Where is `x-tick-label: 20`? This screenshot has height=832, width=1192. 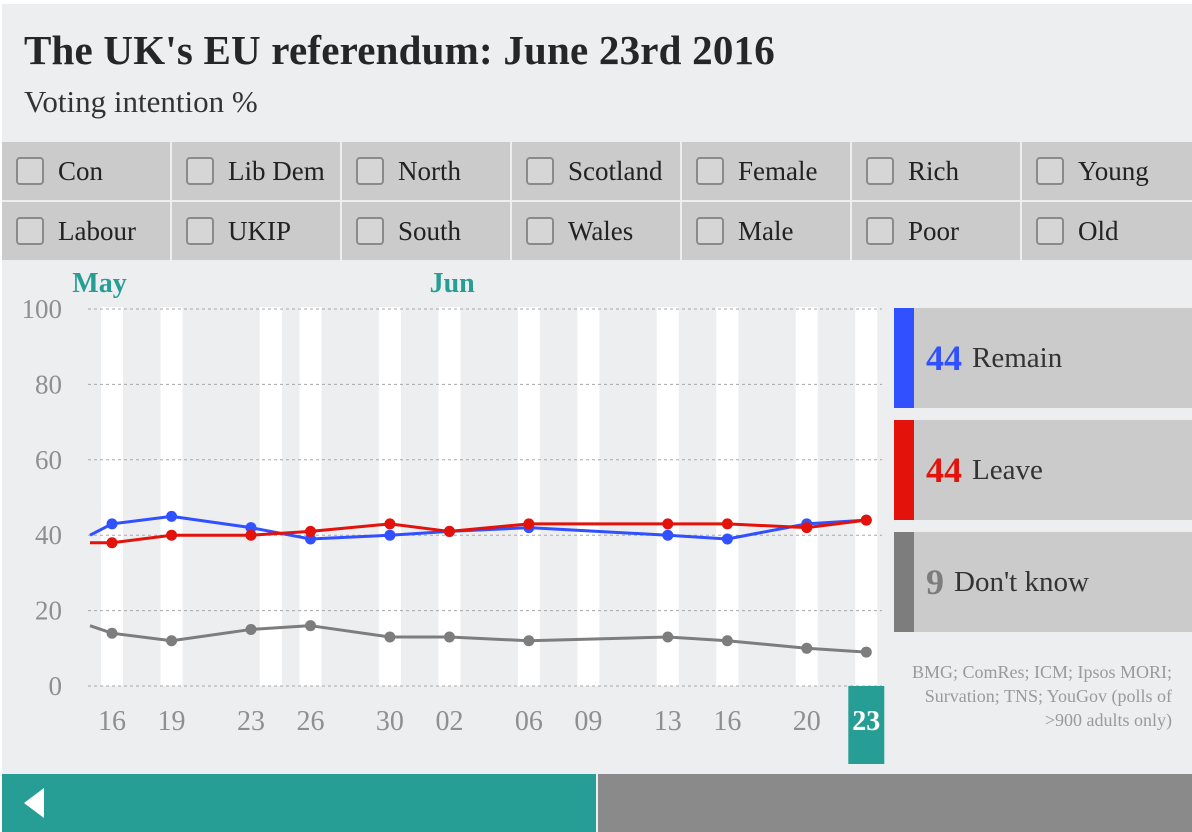
x-tick-label: 20 is located at coordinates (807, 721).